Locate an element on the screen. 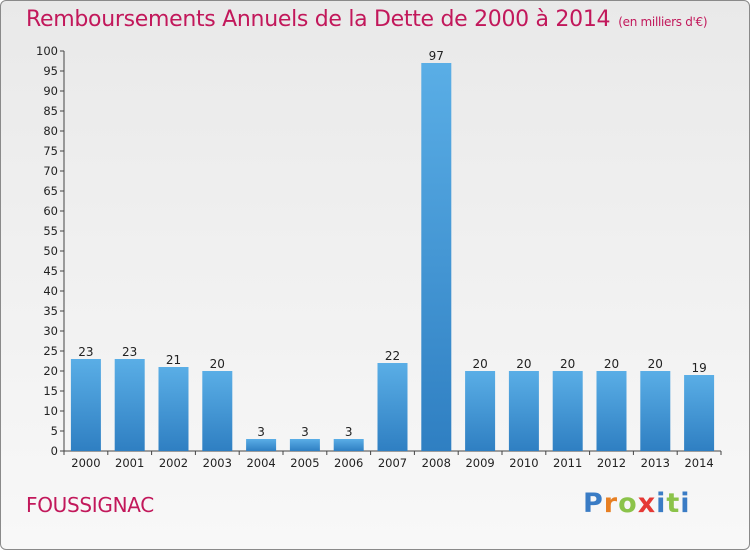 Image resolution: width=750 pixels, height=550 pixels. chart-unit-note: (en milliers d'€) is located at coordinates (663, 22).